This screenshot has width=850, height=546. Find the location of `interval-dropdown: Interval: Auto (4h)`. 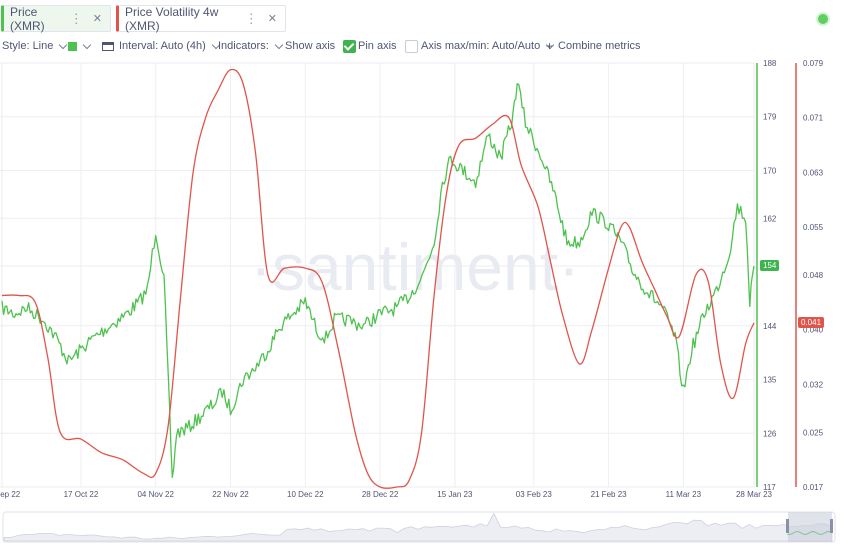

interval-dropdown: Interval: Auto (4h) is located at coordinates (162, 46).